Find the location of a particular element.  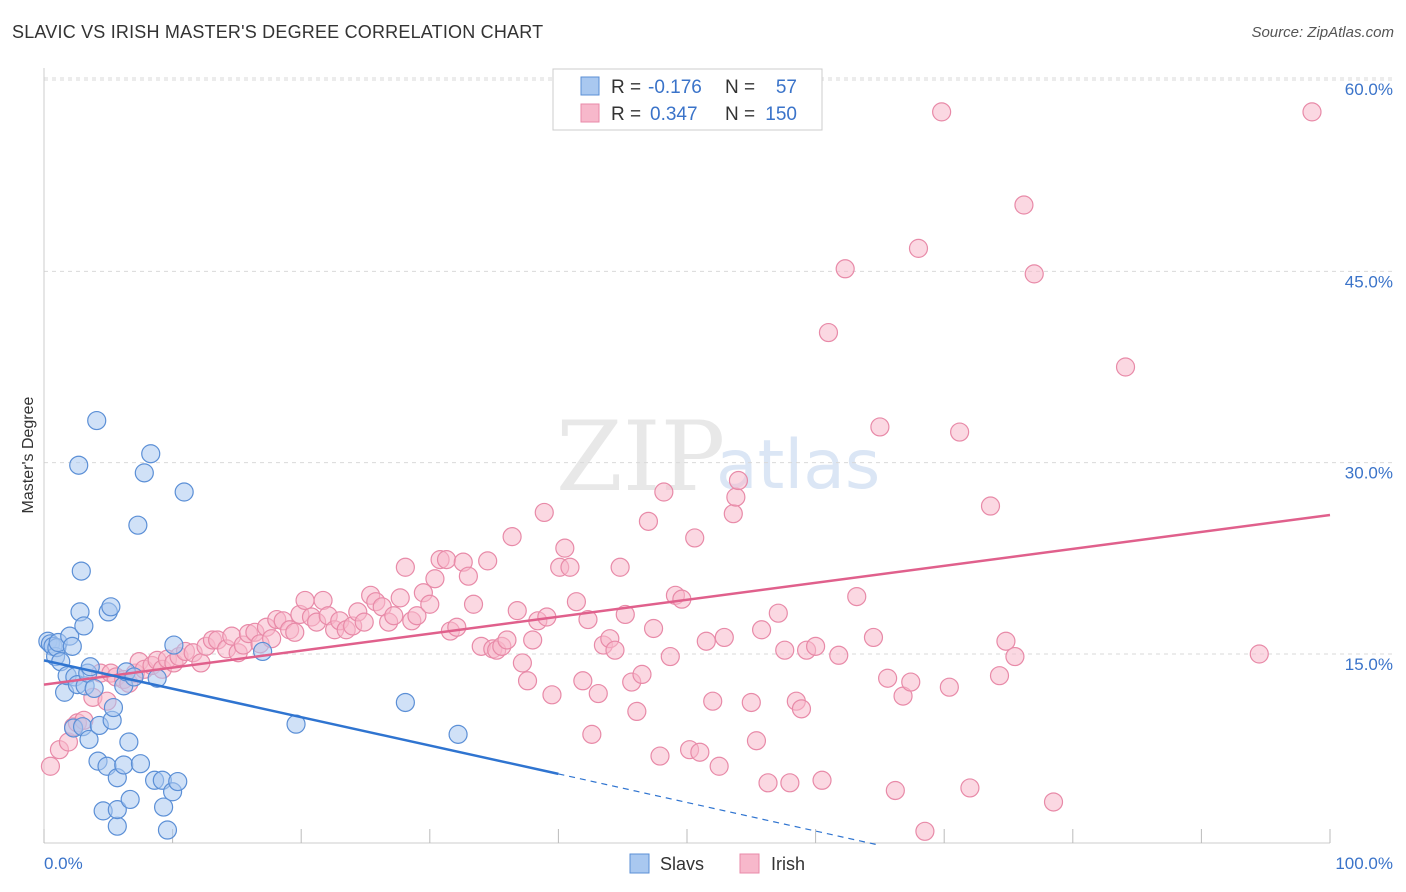

series-legend: Slavs Irish is located at coordinates (717, 863).